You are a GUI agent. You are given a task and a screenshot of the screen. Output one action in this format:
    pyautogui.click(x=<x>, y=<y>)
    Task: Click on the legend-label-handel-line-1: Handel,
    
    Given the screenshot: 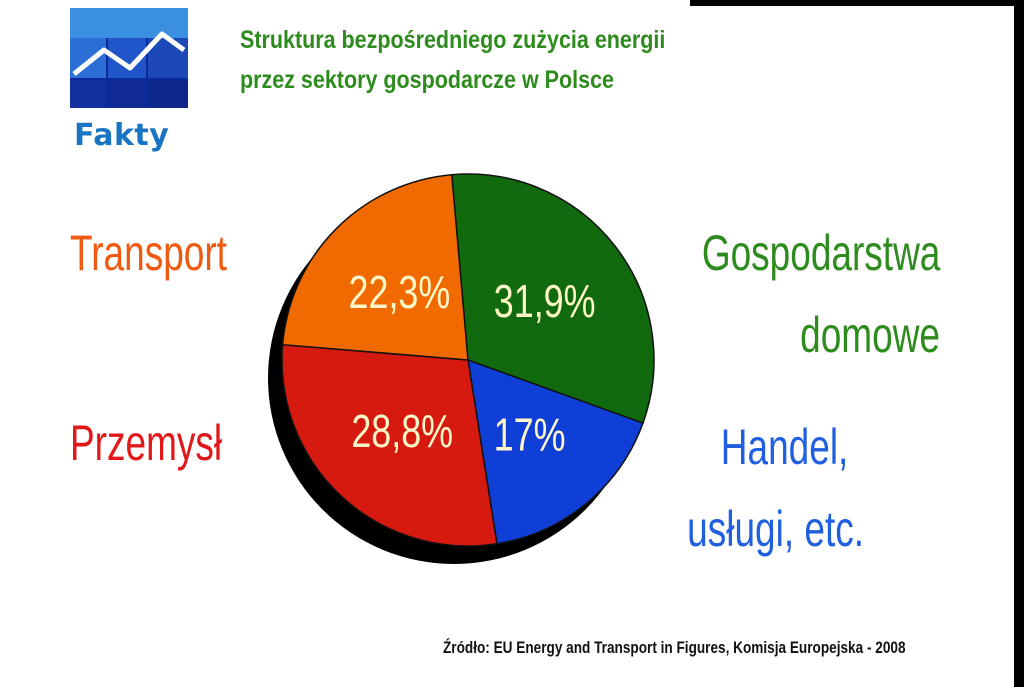 What is the action you would take?
    pyautogui.click(x=784, y=447)
    